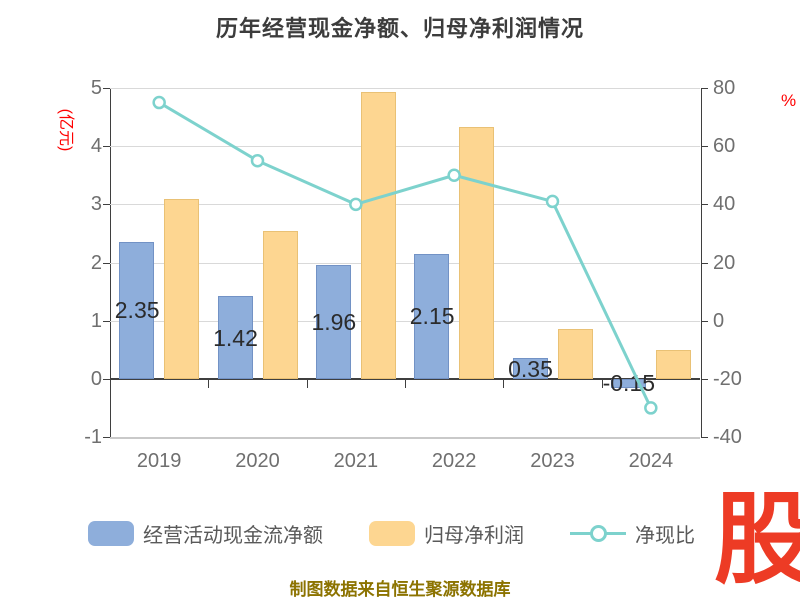 The image size is (800, 600). I want to click on y-axis-label-right: 80, so click(724, 88).